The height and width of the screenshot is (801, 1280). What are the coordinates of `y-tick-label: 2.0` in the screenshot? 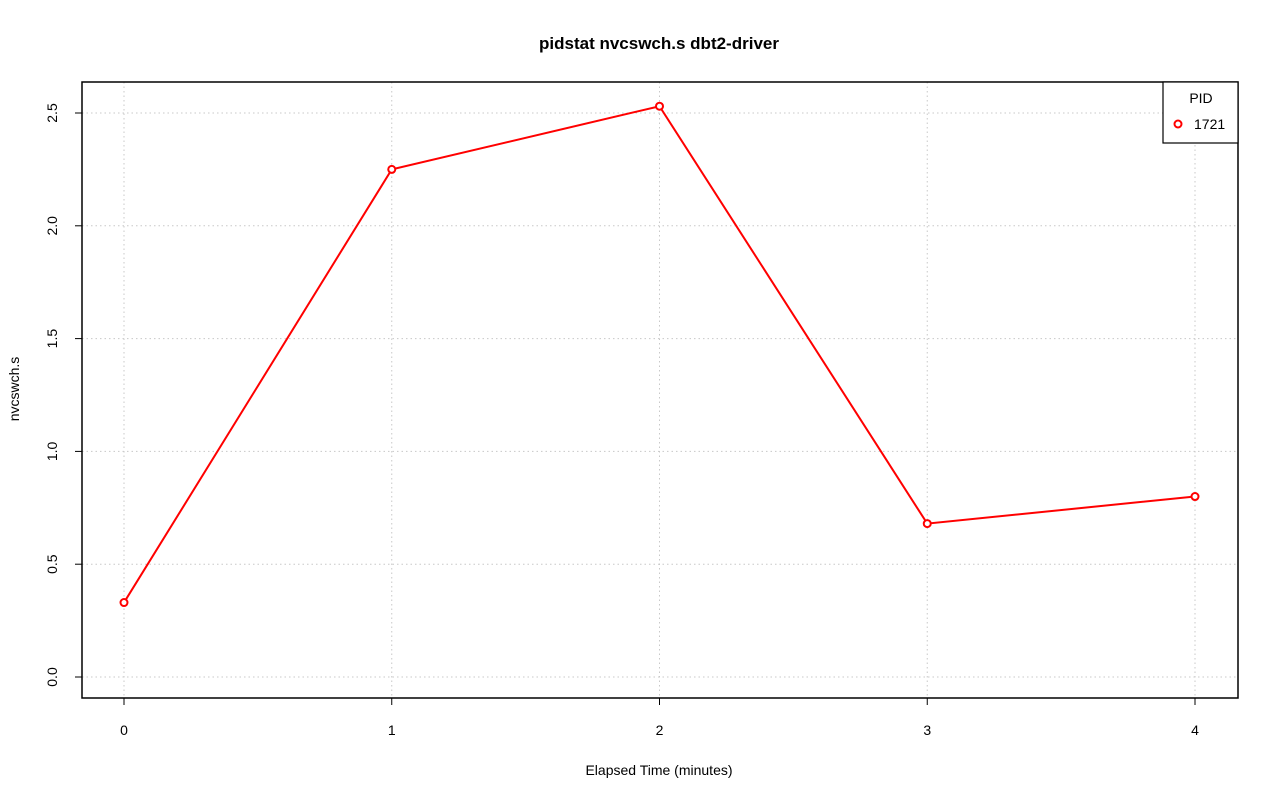 It's located at (52, 226).